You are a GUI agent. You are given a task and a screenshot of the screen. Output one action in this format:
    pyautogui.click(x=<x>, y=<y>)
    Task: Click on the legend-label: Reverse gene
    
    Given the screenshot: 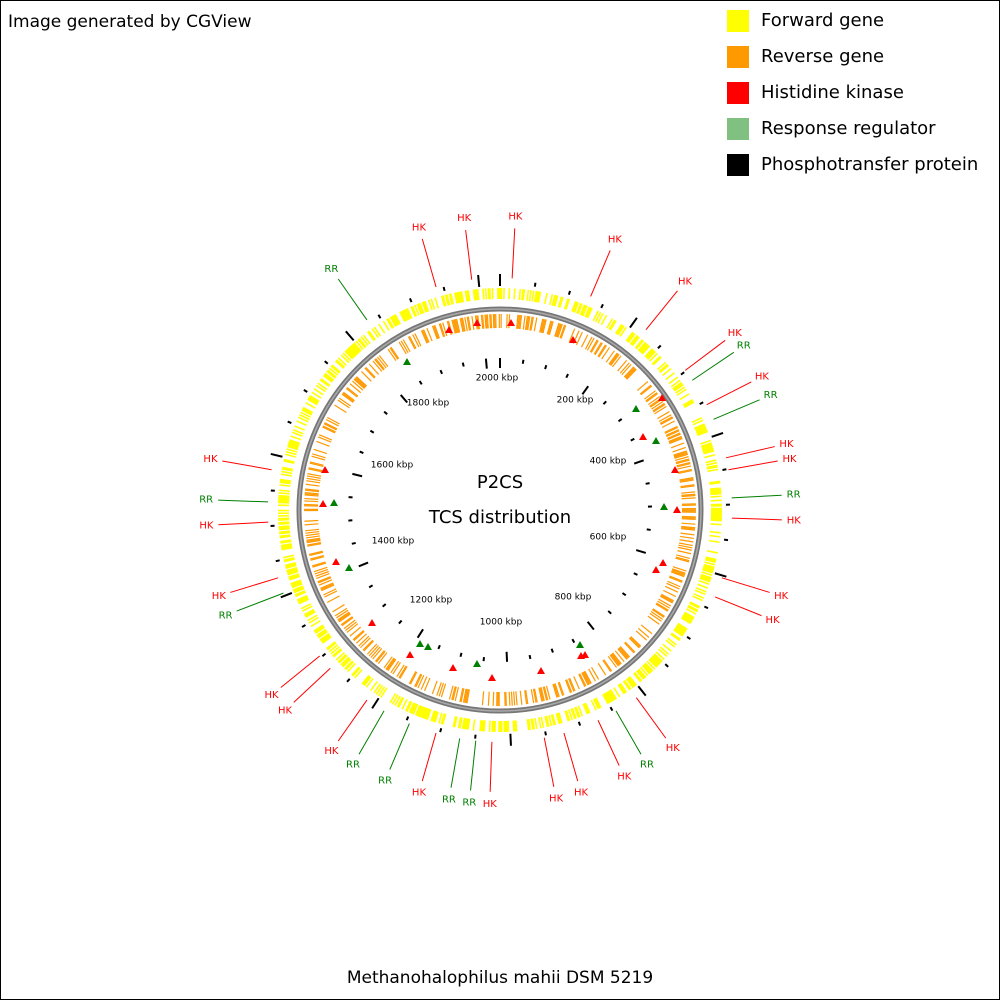 What is the action you would take?
    pyautogui.click(x=822, y=56)
    